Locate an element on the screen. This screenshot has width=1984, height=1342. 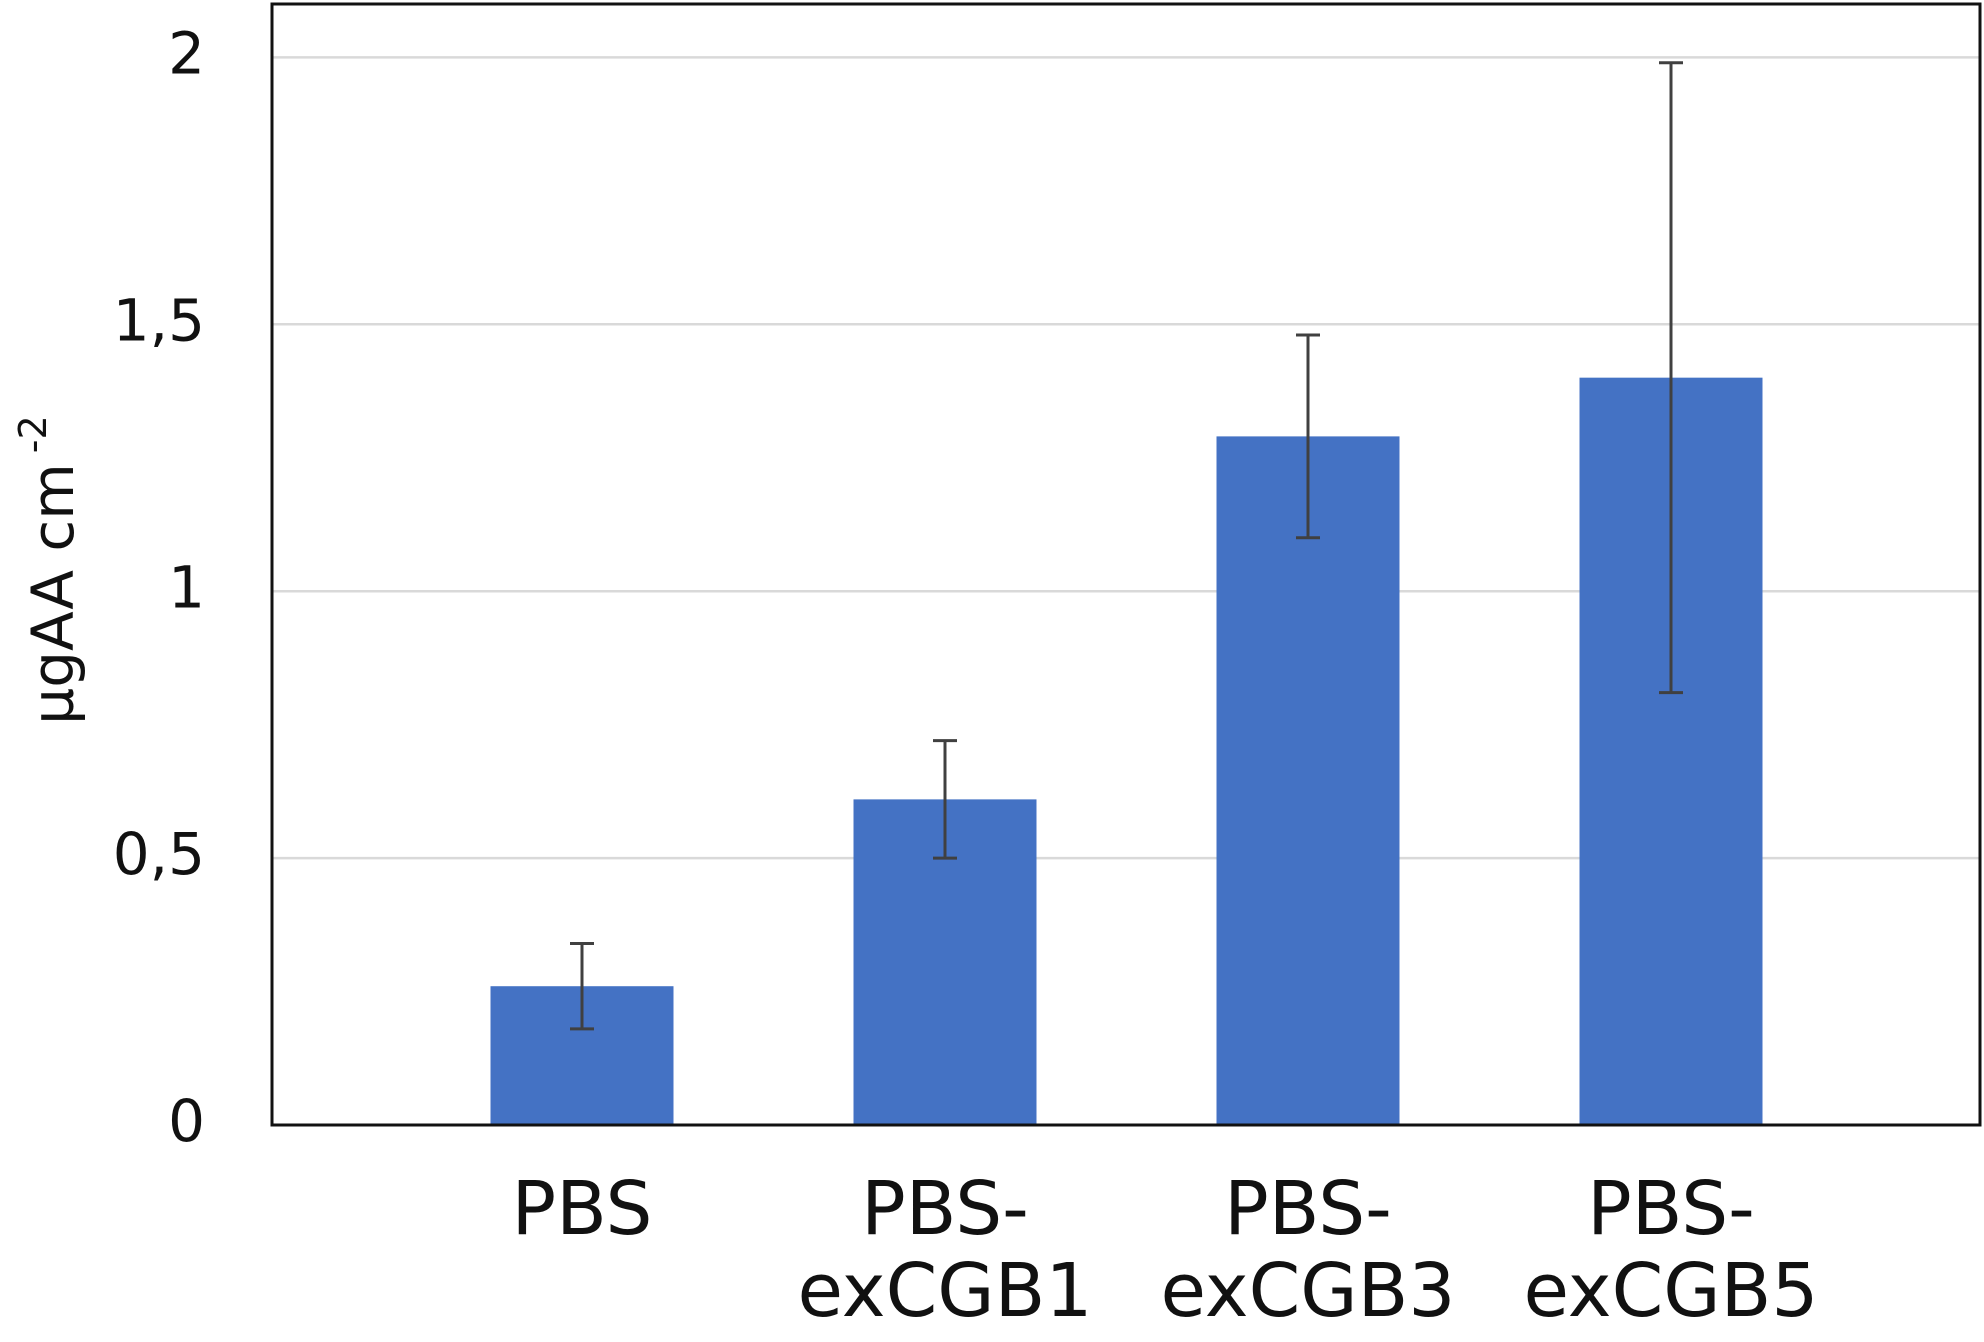
y-tick-label: 0,5 is located at coordinates (159, 854).